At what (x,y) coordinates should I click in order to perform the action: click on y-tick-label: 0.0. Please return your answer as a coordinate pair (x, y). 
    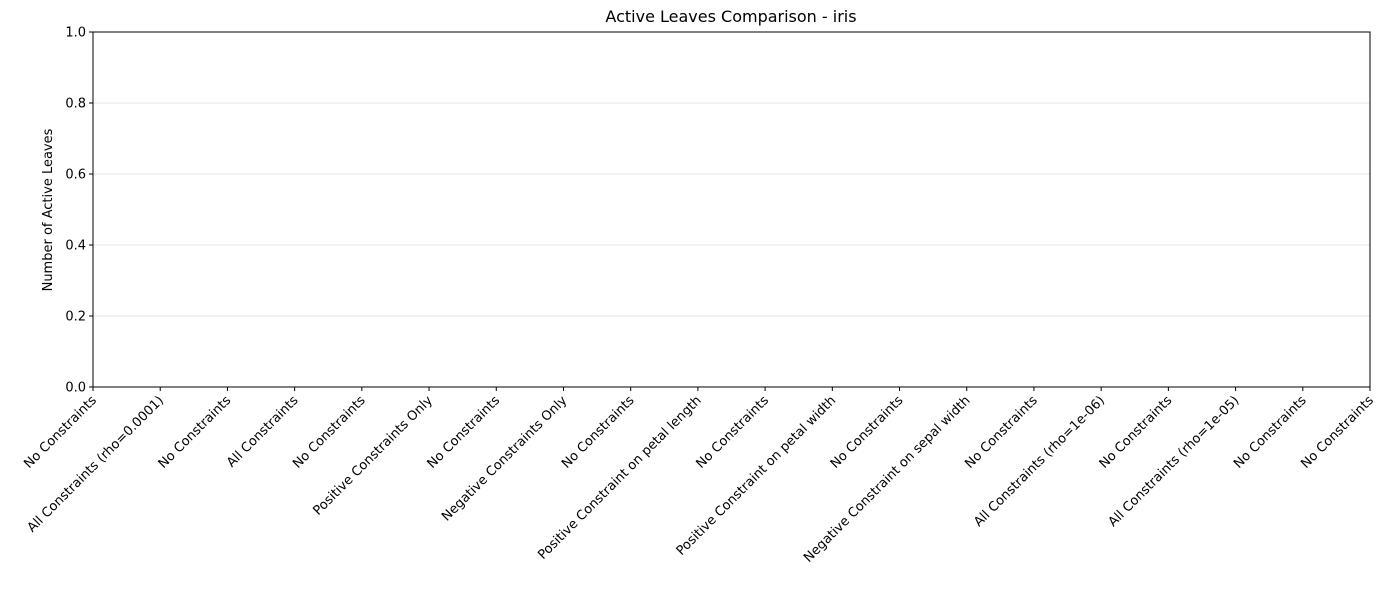
    Looking at the image, I should click on (75, 388).